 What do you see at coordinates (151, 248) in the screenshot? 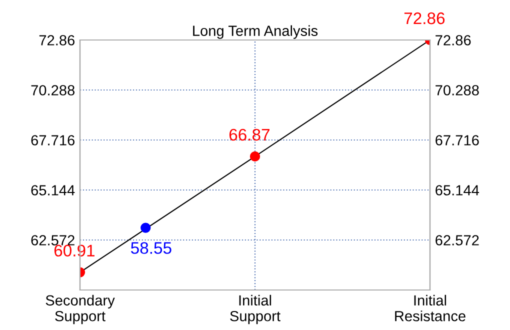
I see `annotation: 58.55` at bounding box center [151, 248].